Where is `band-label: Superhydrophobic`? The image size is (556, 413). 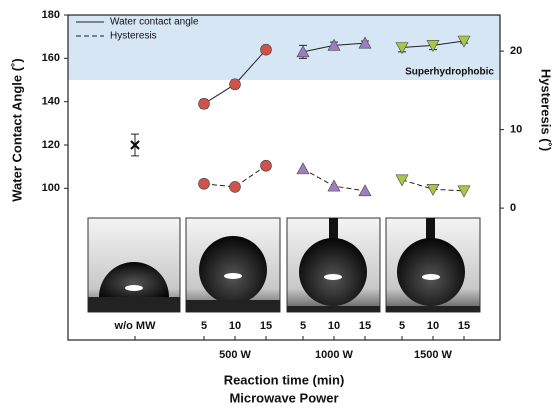
band-label: Superhydrophobic is located at coordinates (449, 72).